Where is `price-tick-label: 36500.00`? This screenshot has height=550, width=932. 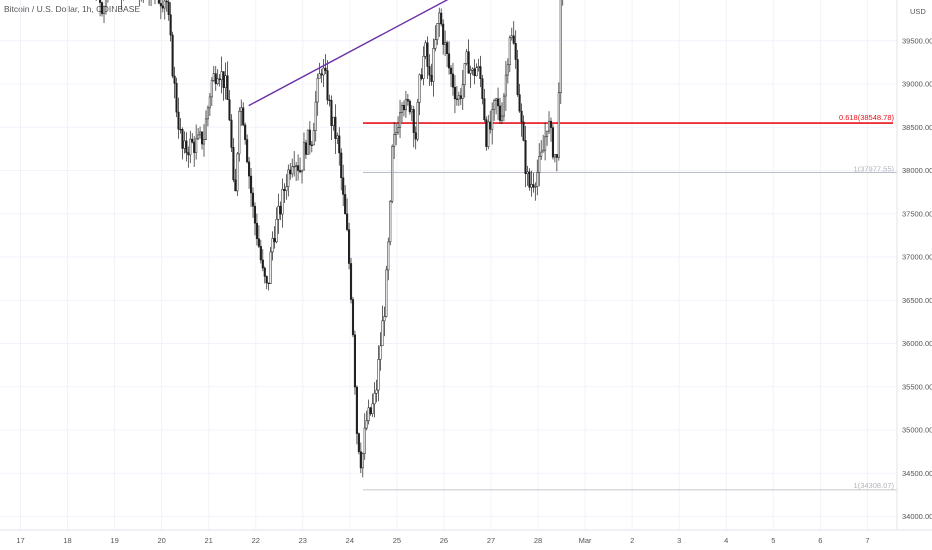
price-tick-label: 36500.00 is located at coordinates (917, 300).